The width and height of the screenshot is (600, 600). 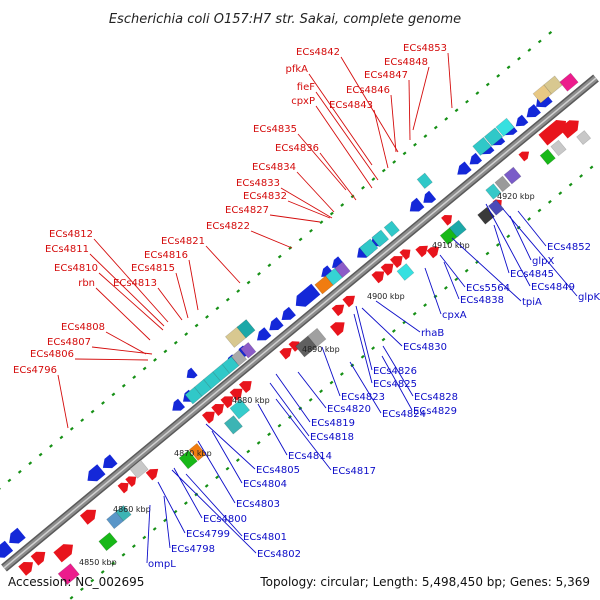 What do you see at coordinates (318, 52) in the screenshot?
I see `gene-label: ECs4842` at bounding box center [318, 52].